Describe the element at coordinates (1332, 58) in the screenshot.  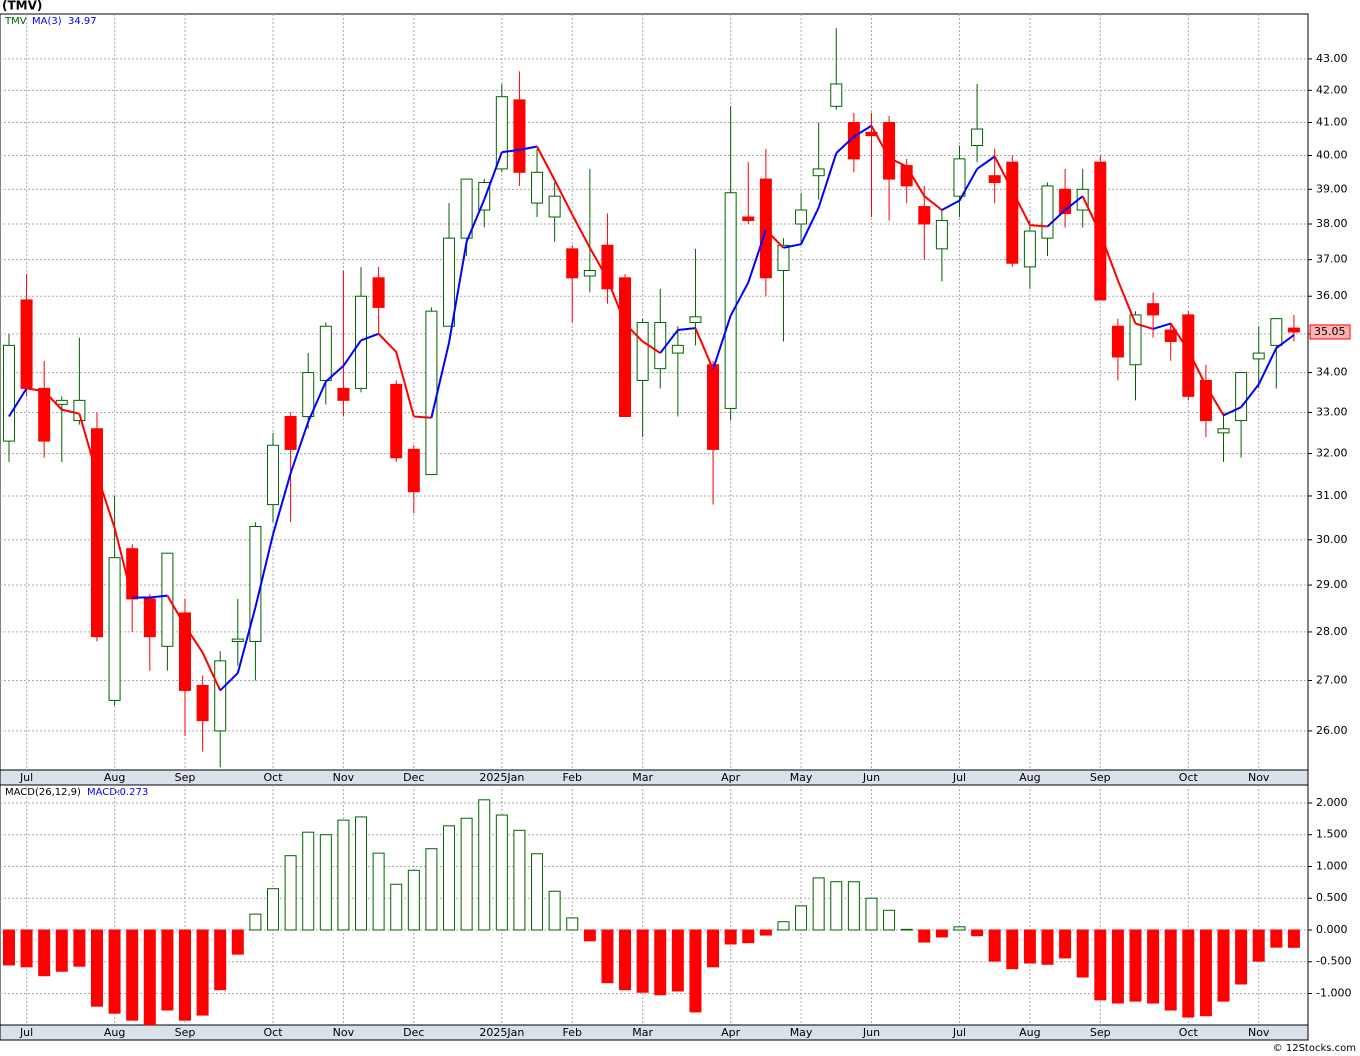
I see `y-tick-label: 43.00` at that location.